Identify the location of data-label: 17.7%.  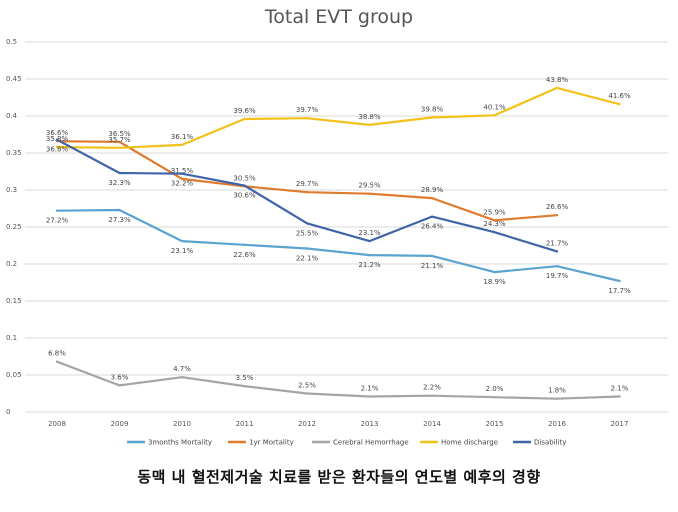
(619, 291).